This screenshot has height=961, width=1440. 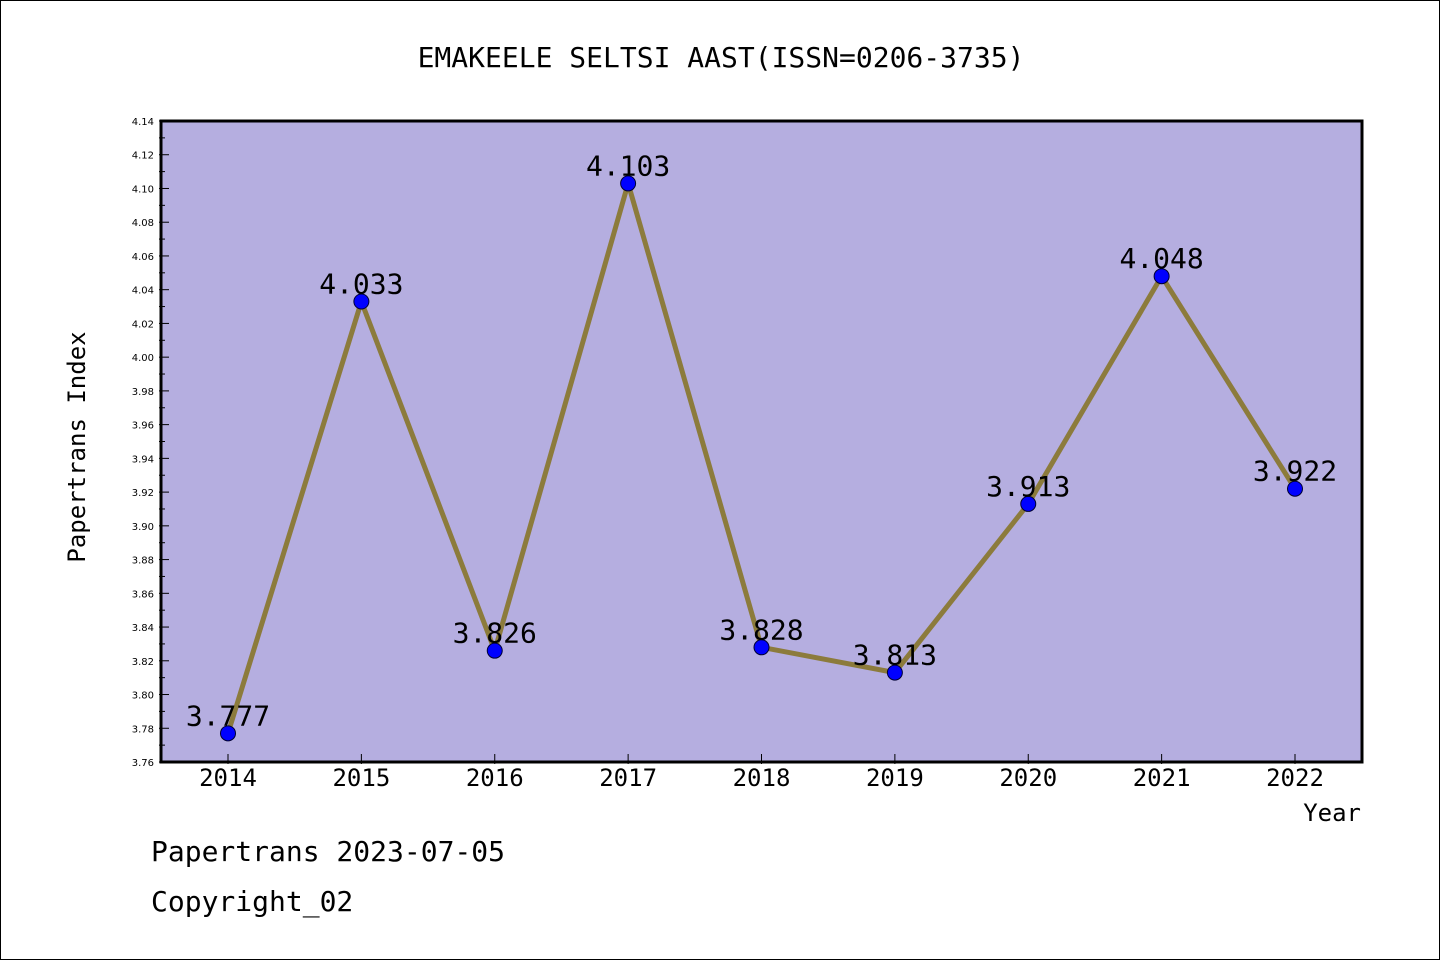 What do you see at coordinates (143, 628) in the screenshot?
I see `y-tick-label: 3.84` at bounding box center [143, 628].